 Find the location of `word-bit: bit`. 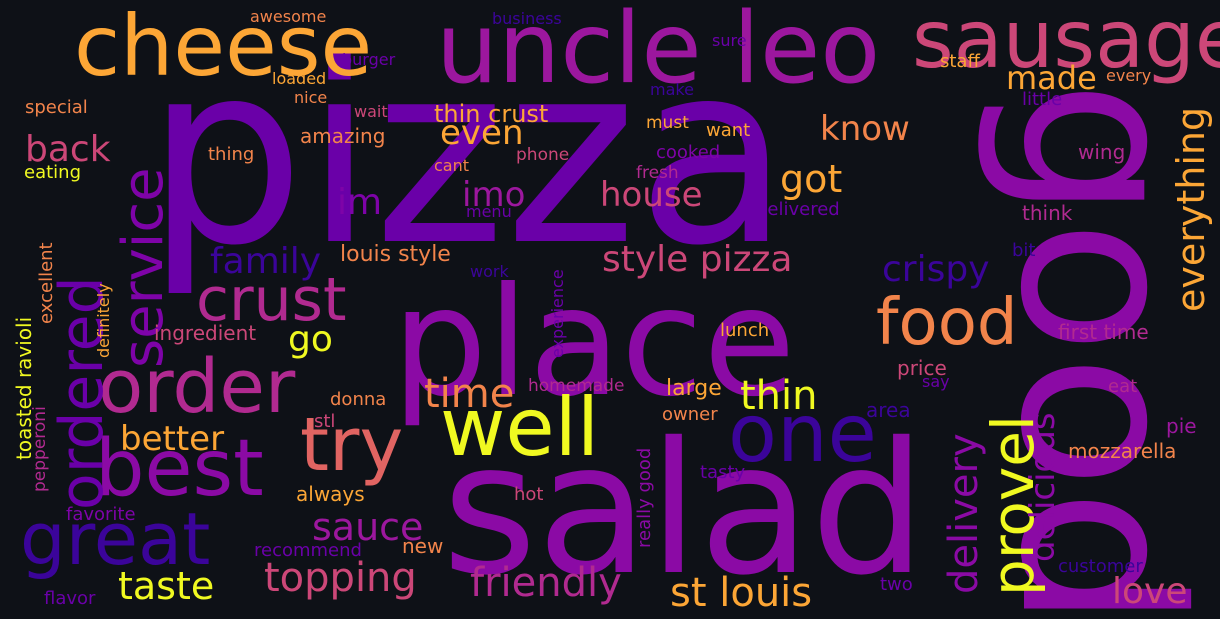

word-bit: bit is located at coordinates (1024, 250).